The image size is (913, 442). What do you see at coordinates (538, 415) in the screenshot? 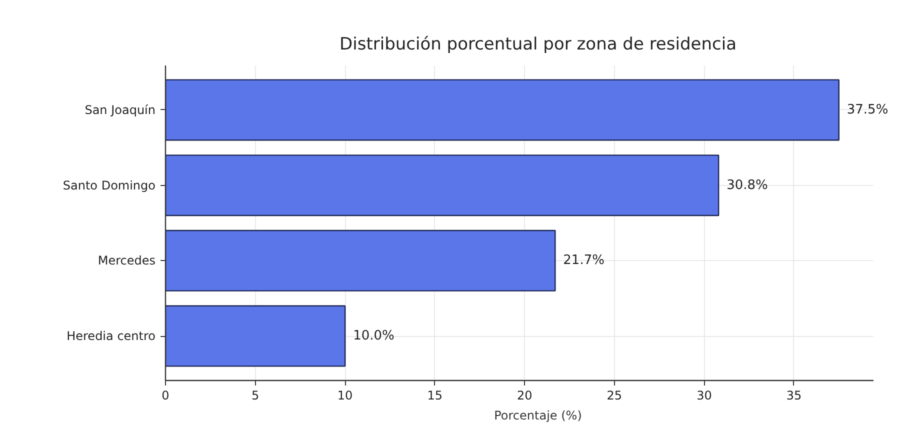
I see `x-axis-title: Porcentaje (%)` at bounding box center [538, 415].